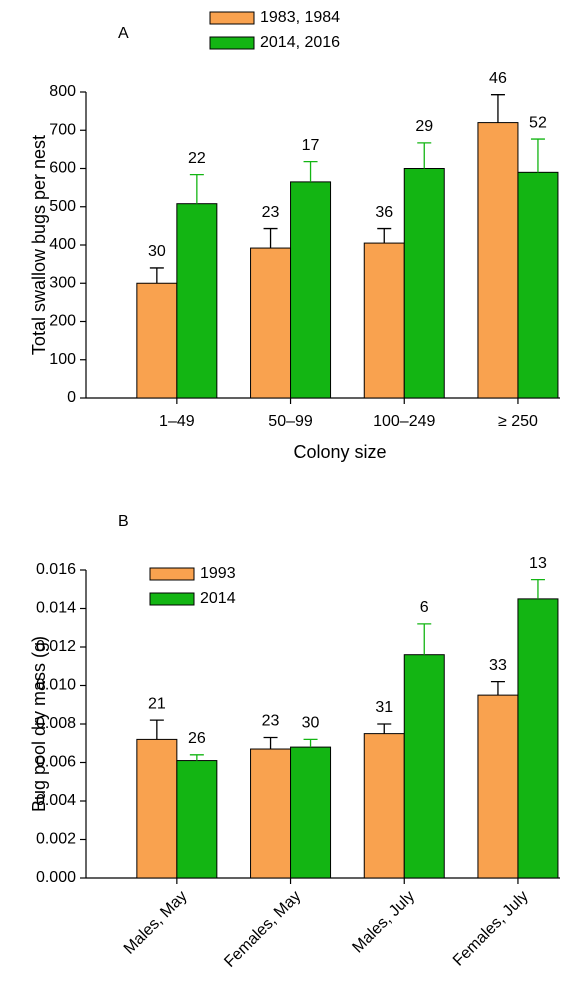 The height and width of the screenshot is (982, 572). What do you see at coordinates (339, 452) in the screenshot?
I see `x-axis-label: Colony size` at bounding box center [339, 452].